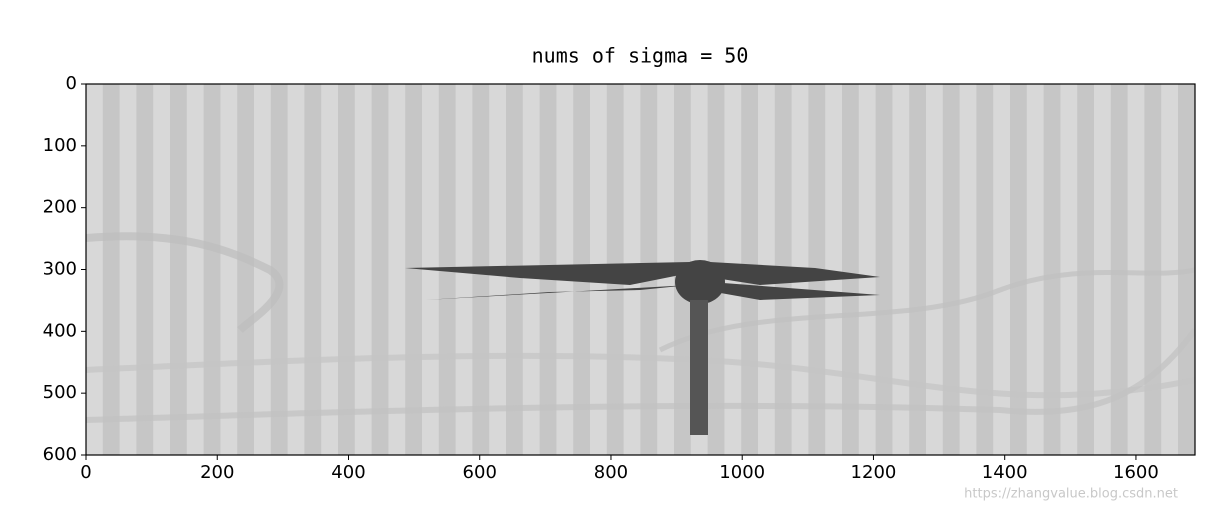 The width and height of the screenshot is (1214, 512). What do you see at coordinates (742, 472) in the screenshot?
I see `x-tick-label: 1000` at bounding box center [742, 472].